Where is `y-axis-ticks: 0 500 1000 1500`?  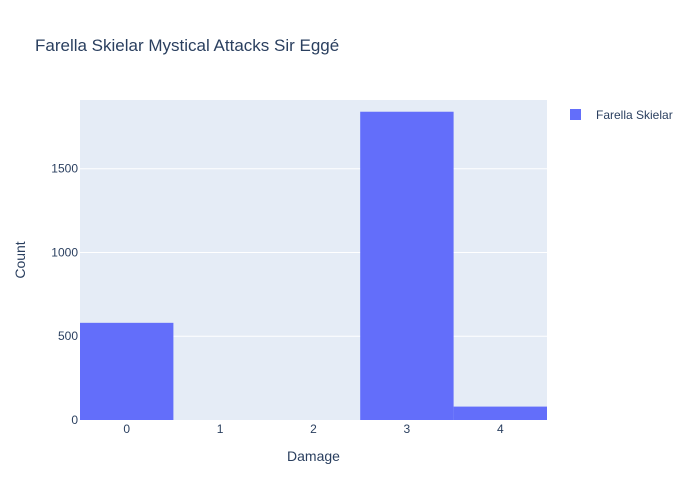
y-axis-ticks: 0 500 1000 1500 is located at coordinates (64, 294).